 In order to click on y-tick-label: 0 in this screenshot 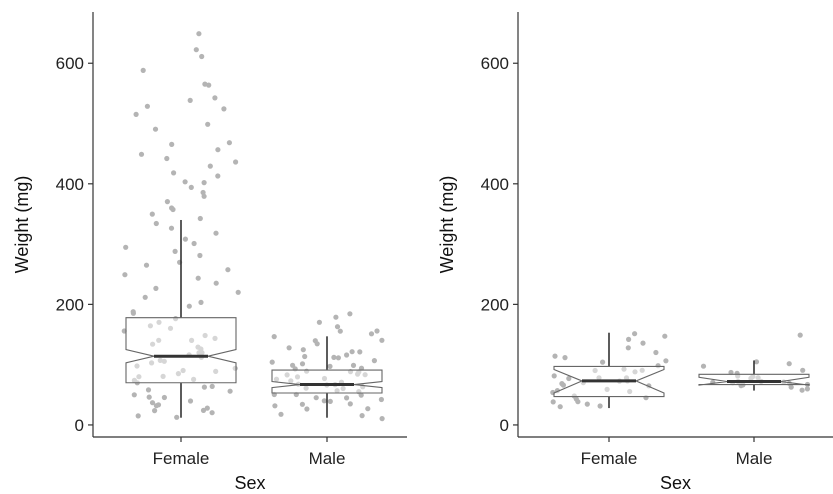, I will do `click(79, 425)`.